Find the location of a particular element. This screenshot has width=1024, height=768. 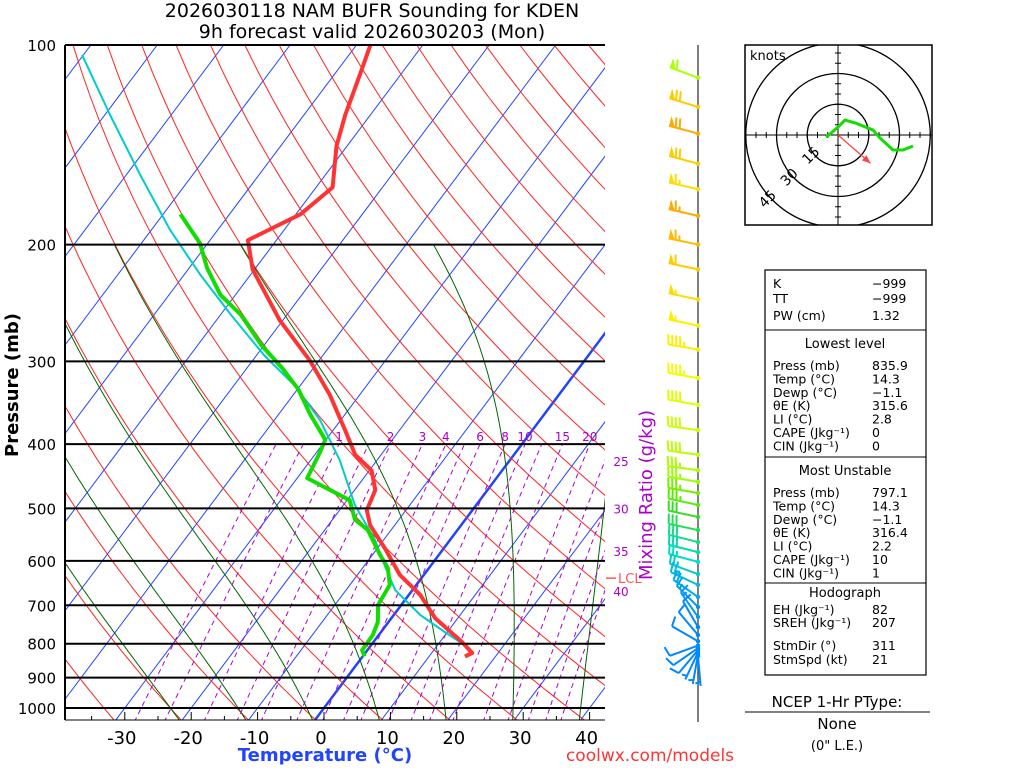

lowest-level-label: θE (K) is located at coordinates (791, 405).